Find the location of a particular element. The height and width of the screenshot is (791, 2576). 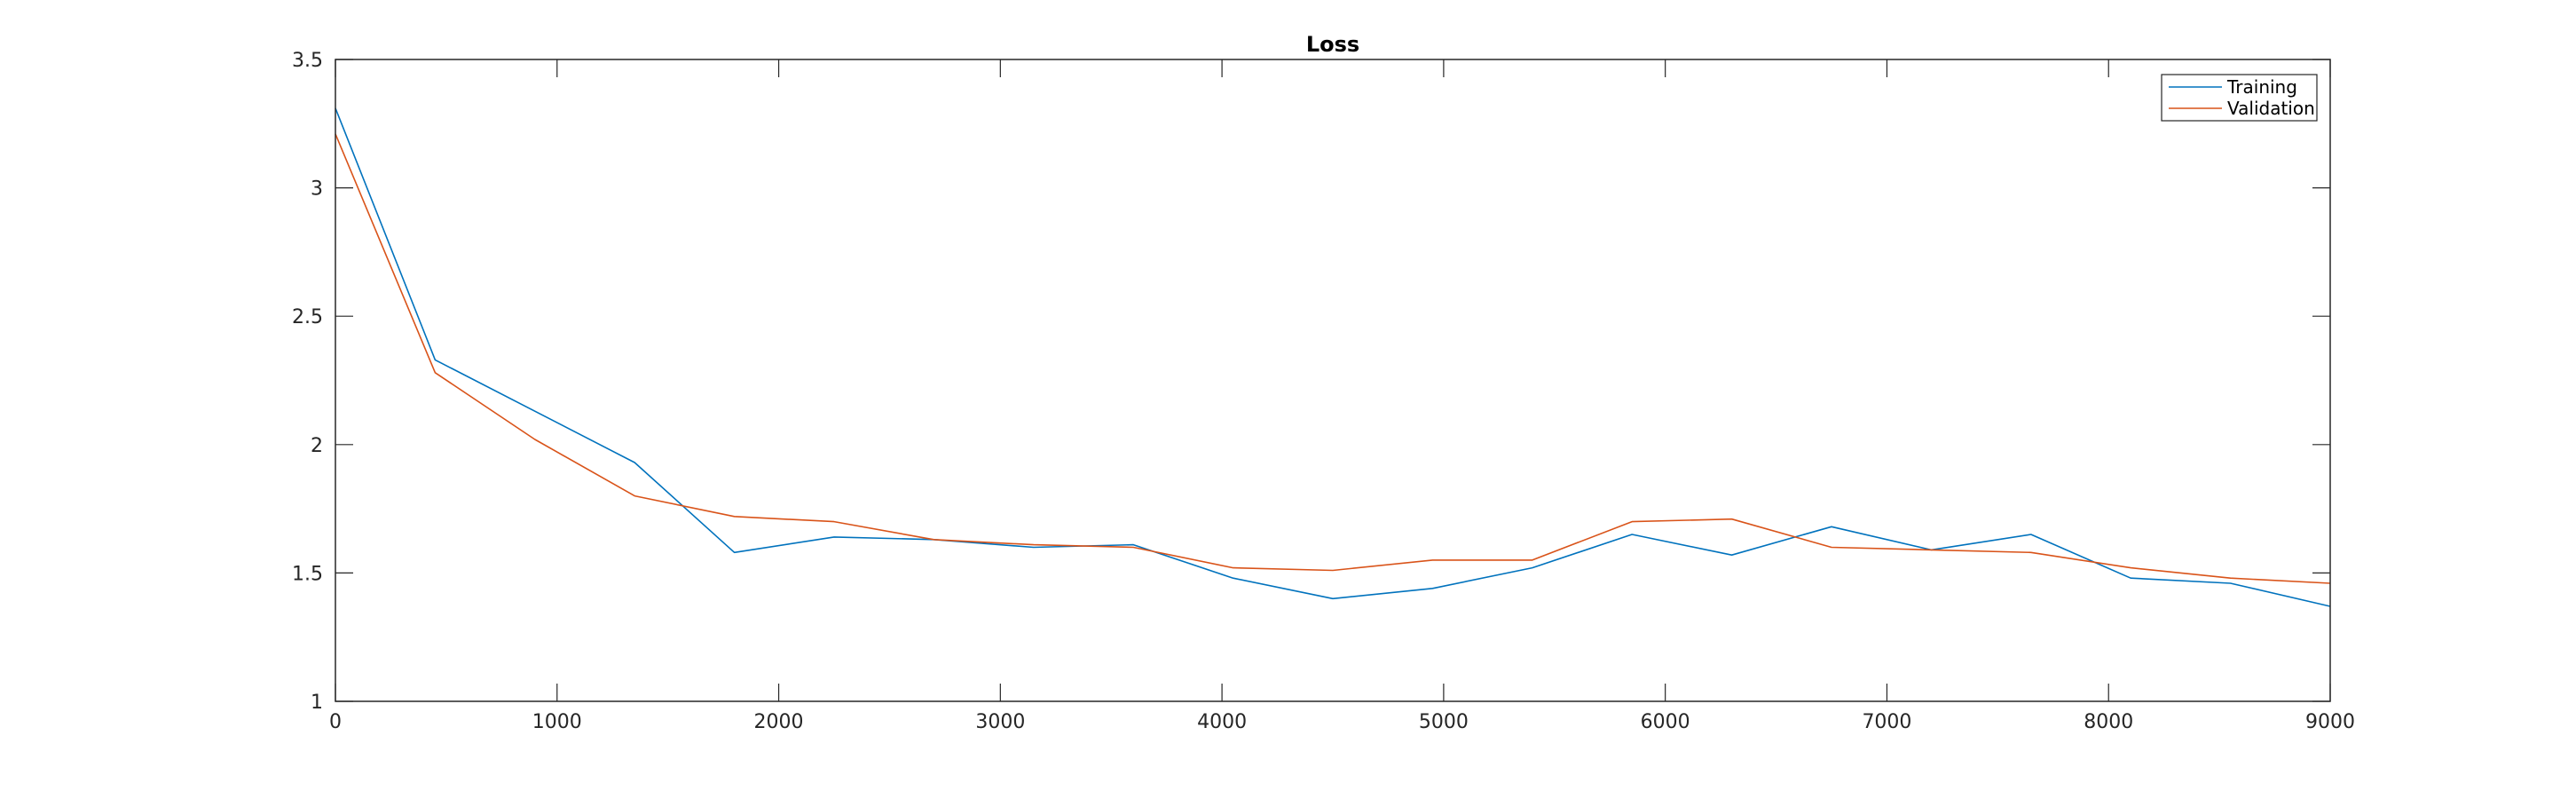

y-tick-label: 2.5 is located at coordinates (308, 317).